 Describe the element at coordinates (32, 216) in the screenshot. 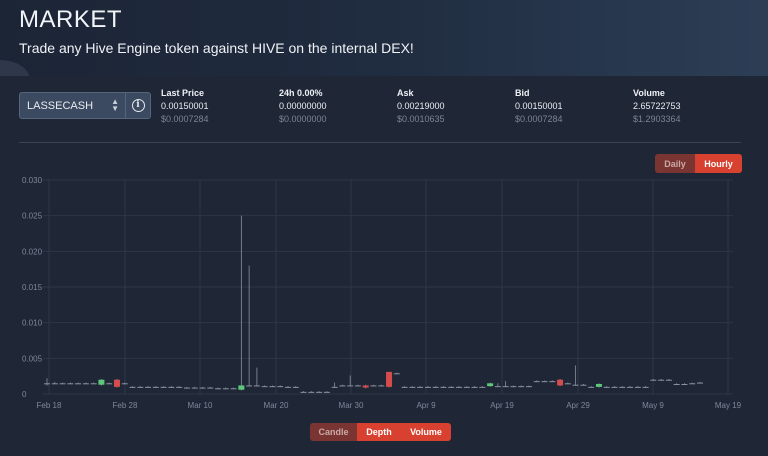

I see `y-tick-label: 0.025` at that location.